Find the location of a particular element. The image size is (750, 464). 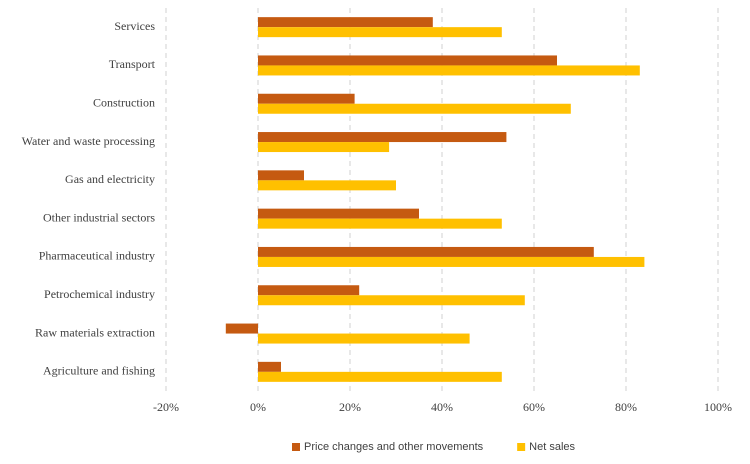

y-tick-label: Agriculture and fishing is located at coordinates (99, 371).